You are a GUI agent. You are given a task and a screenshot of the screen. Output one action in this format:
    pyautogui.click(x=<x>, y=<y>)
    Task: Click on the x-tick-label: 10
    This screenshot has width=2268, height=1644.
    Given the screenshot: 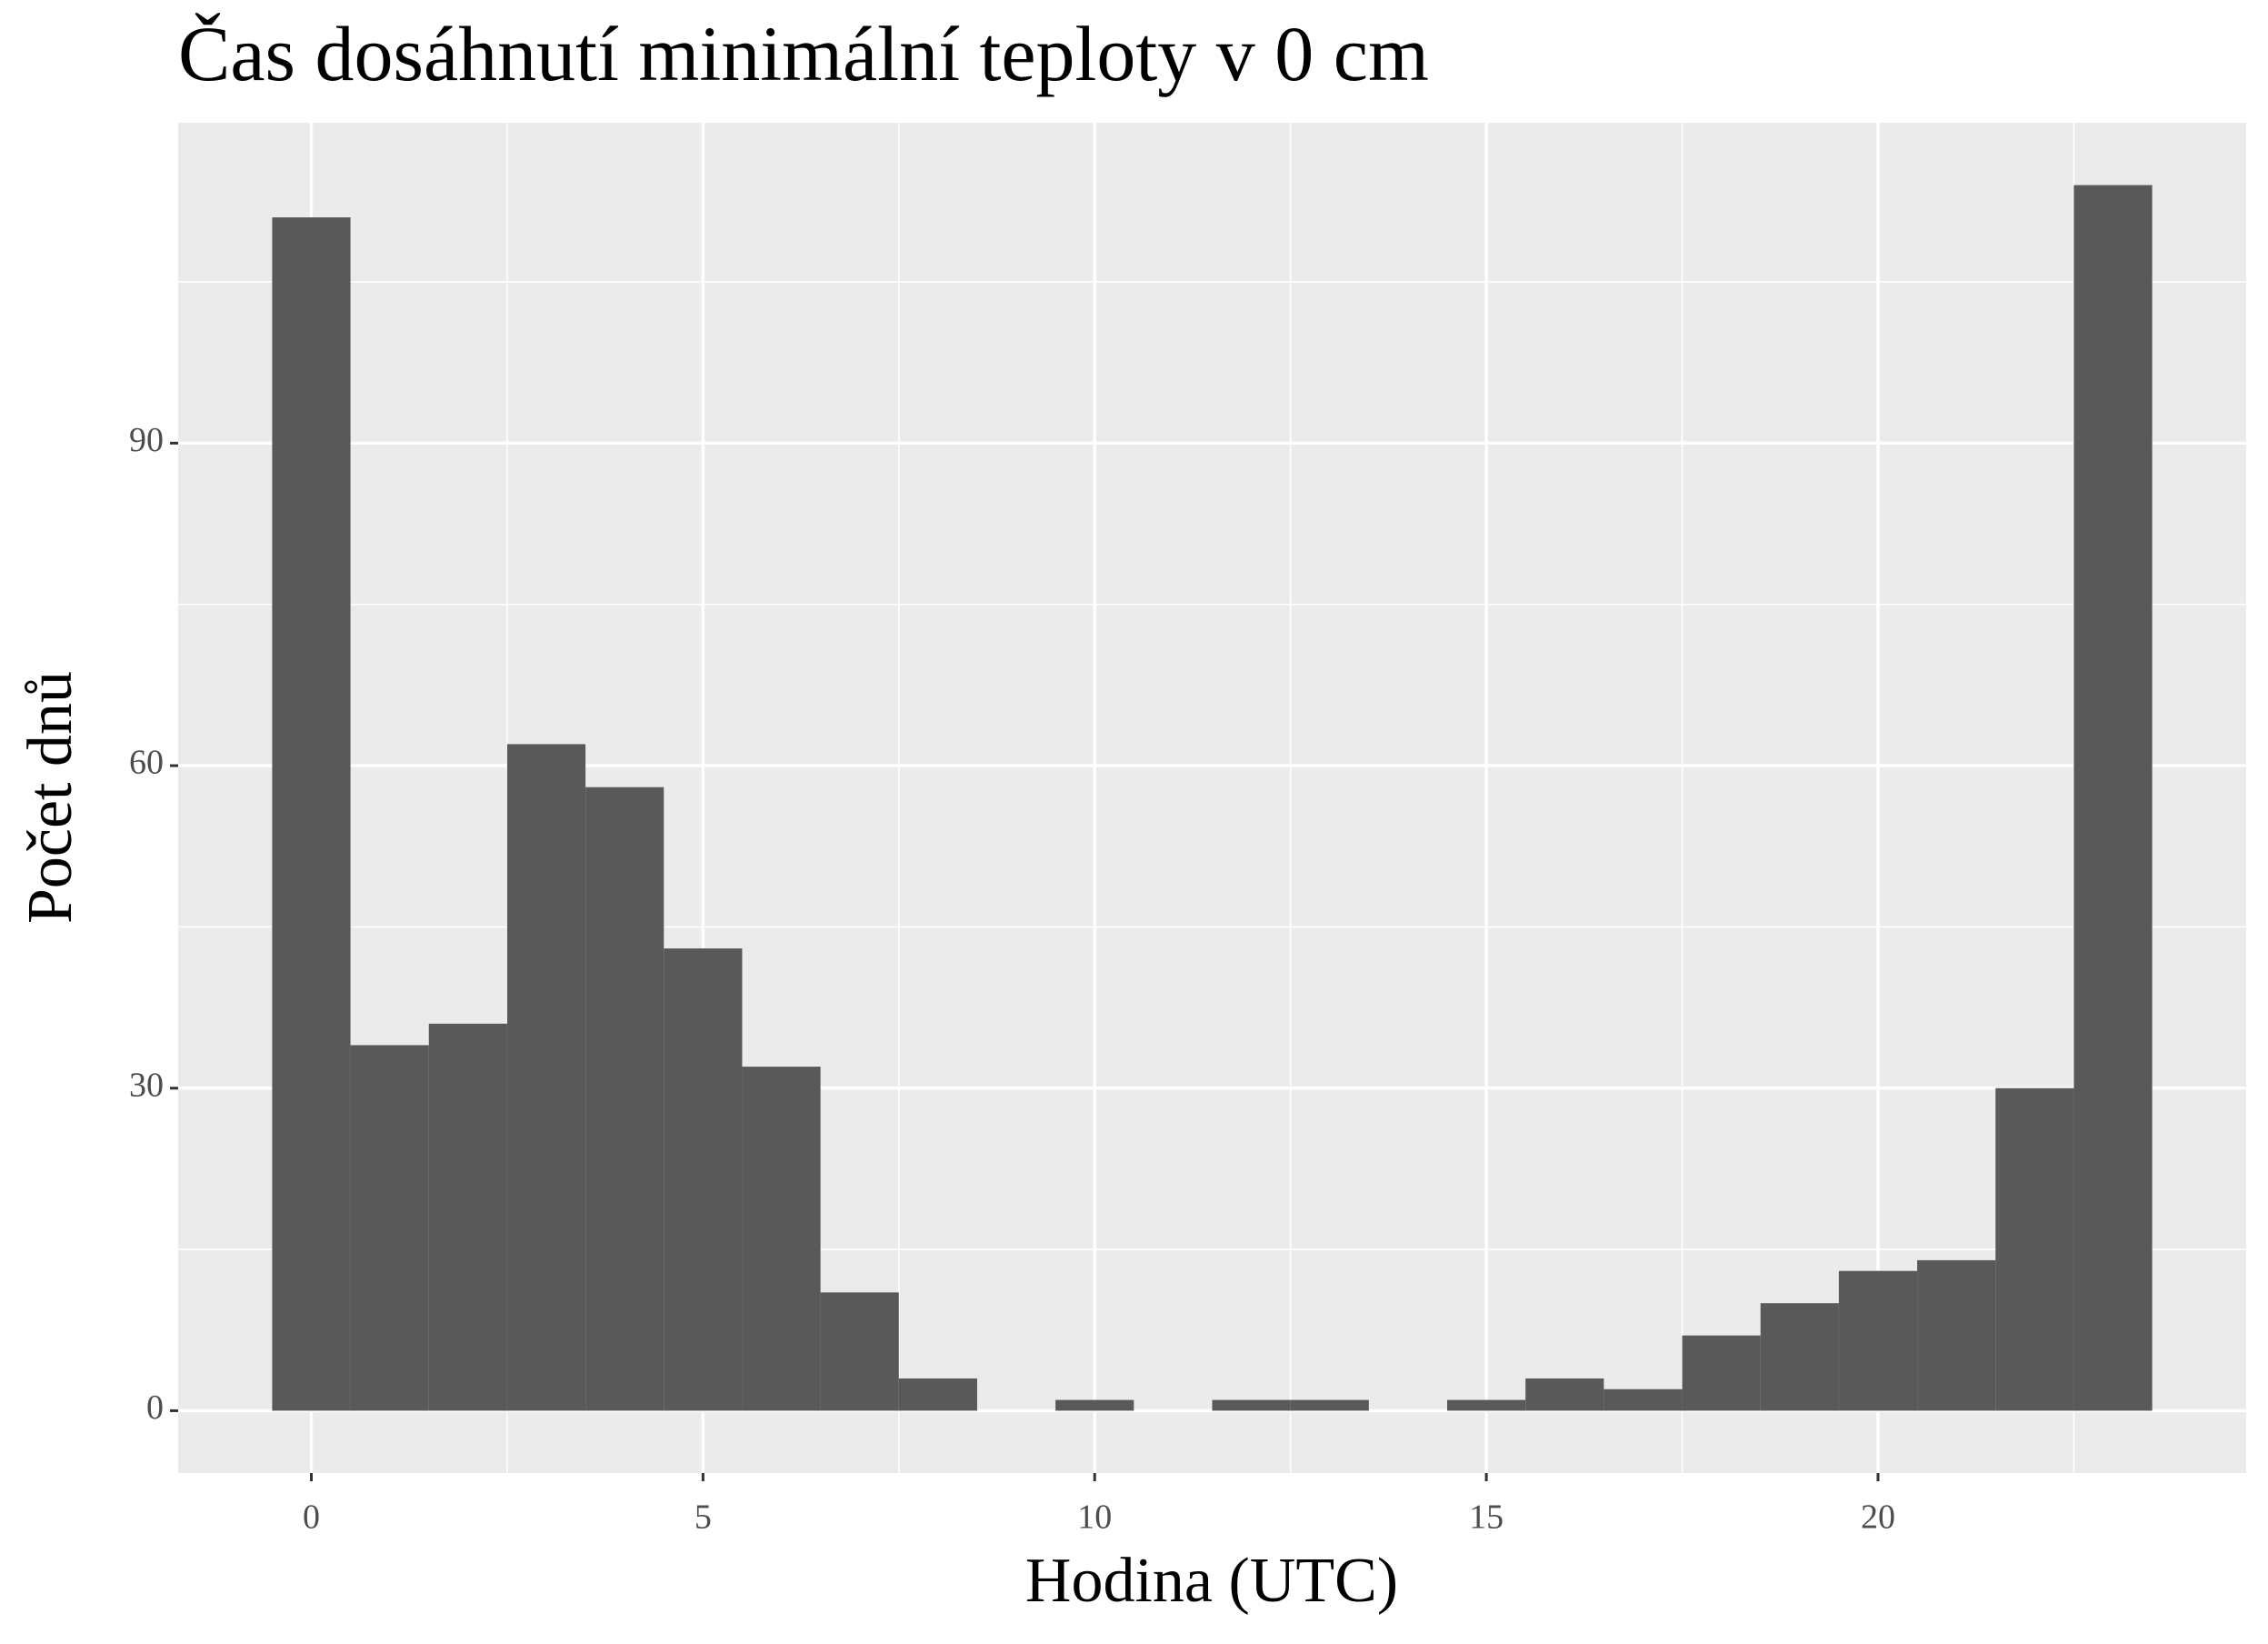 What is the action you would take?
    pyautogui.click(x=1094, y=1518)
    